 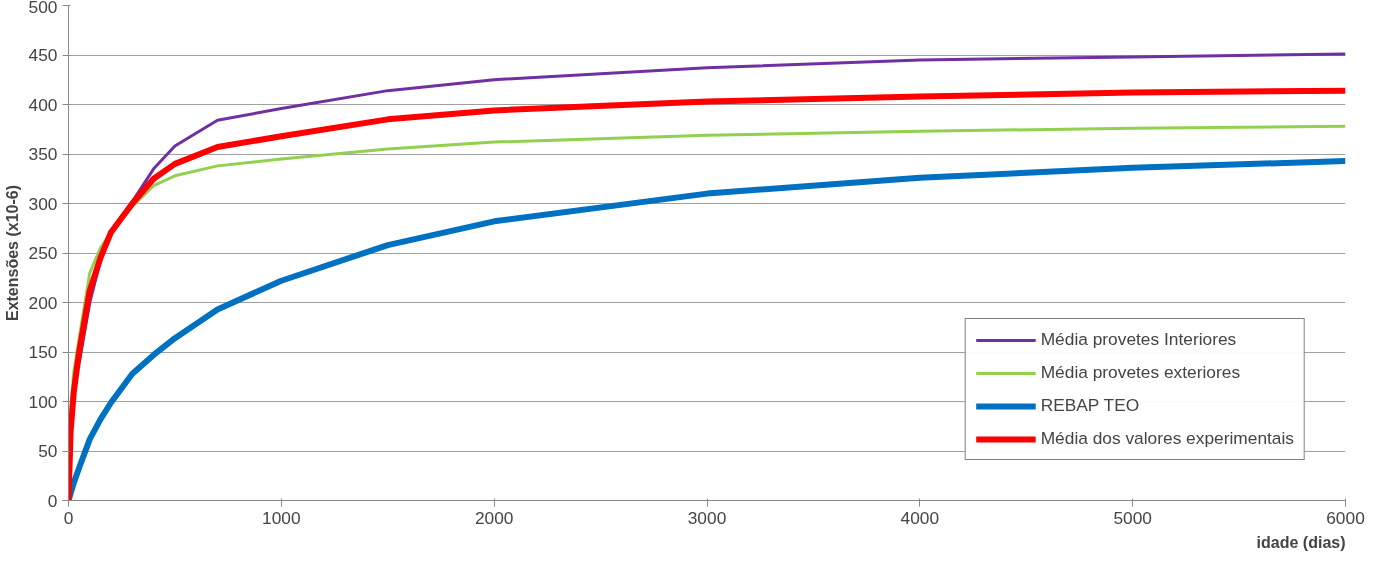 I want to click on y-tick-label: 0, so click(x=52, y=500).